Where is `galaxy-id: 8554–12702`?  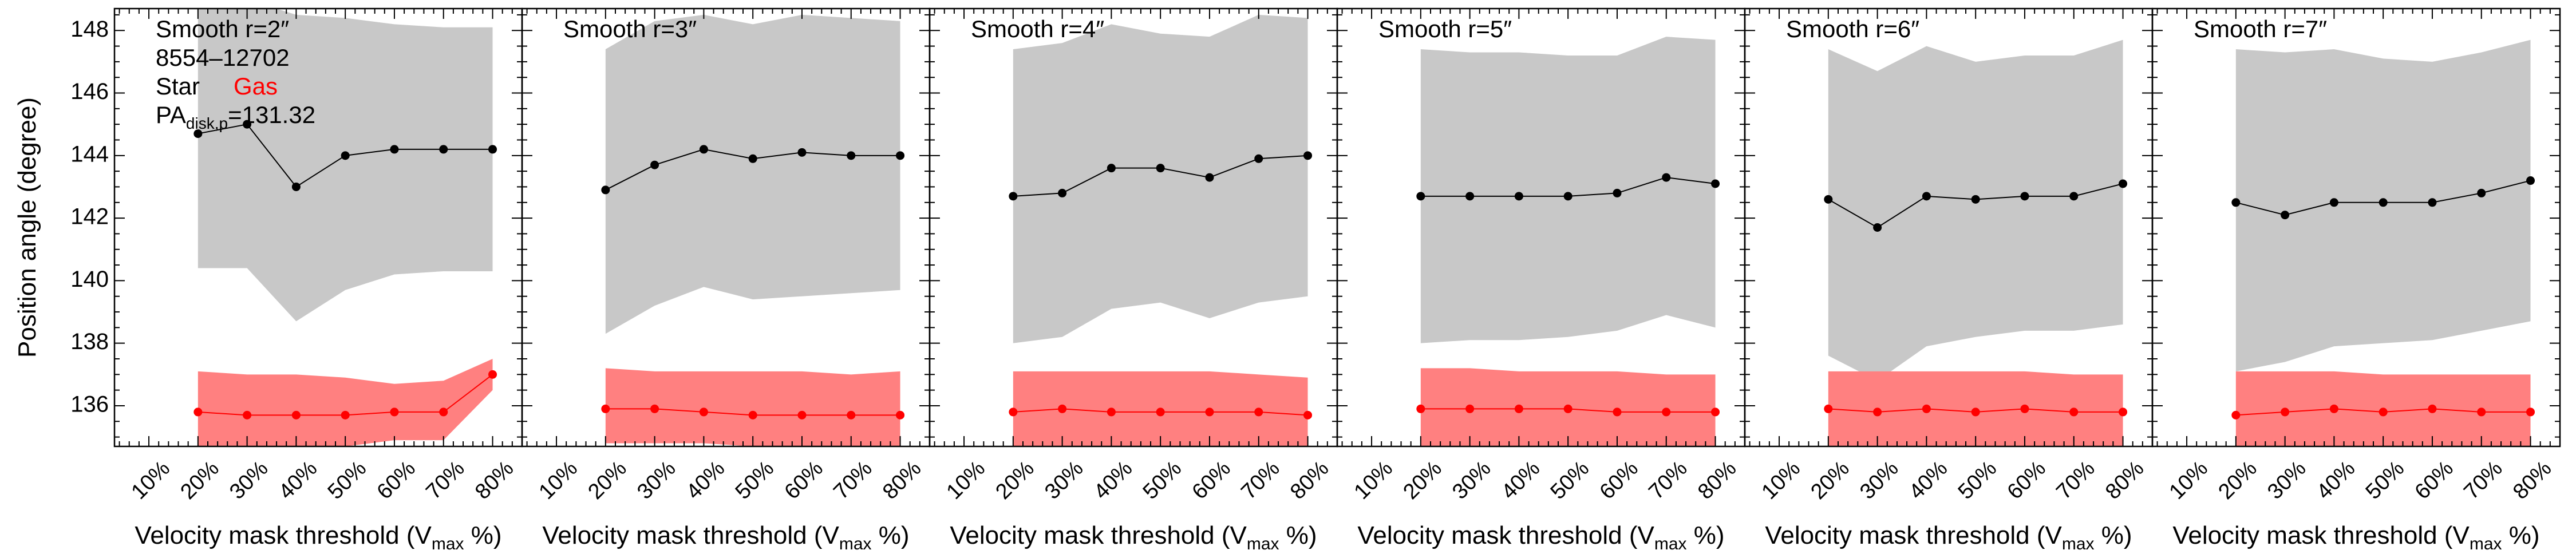
galaxy-id: 8554–12702 is located at coordinates (223, 57).